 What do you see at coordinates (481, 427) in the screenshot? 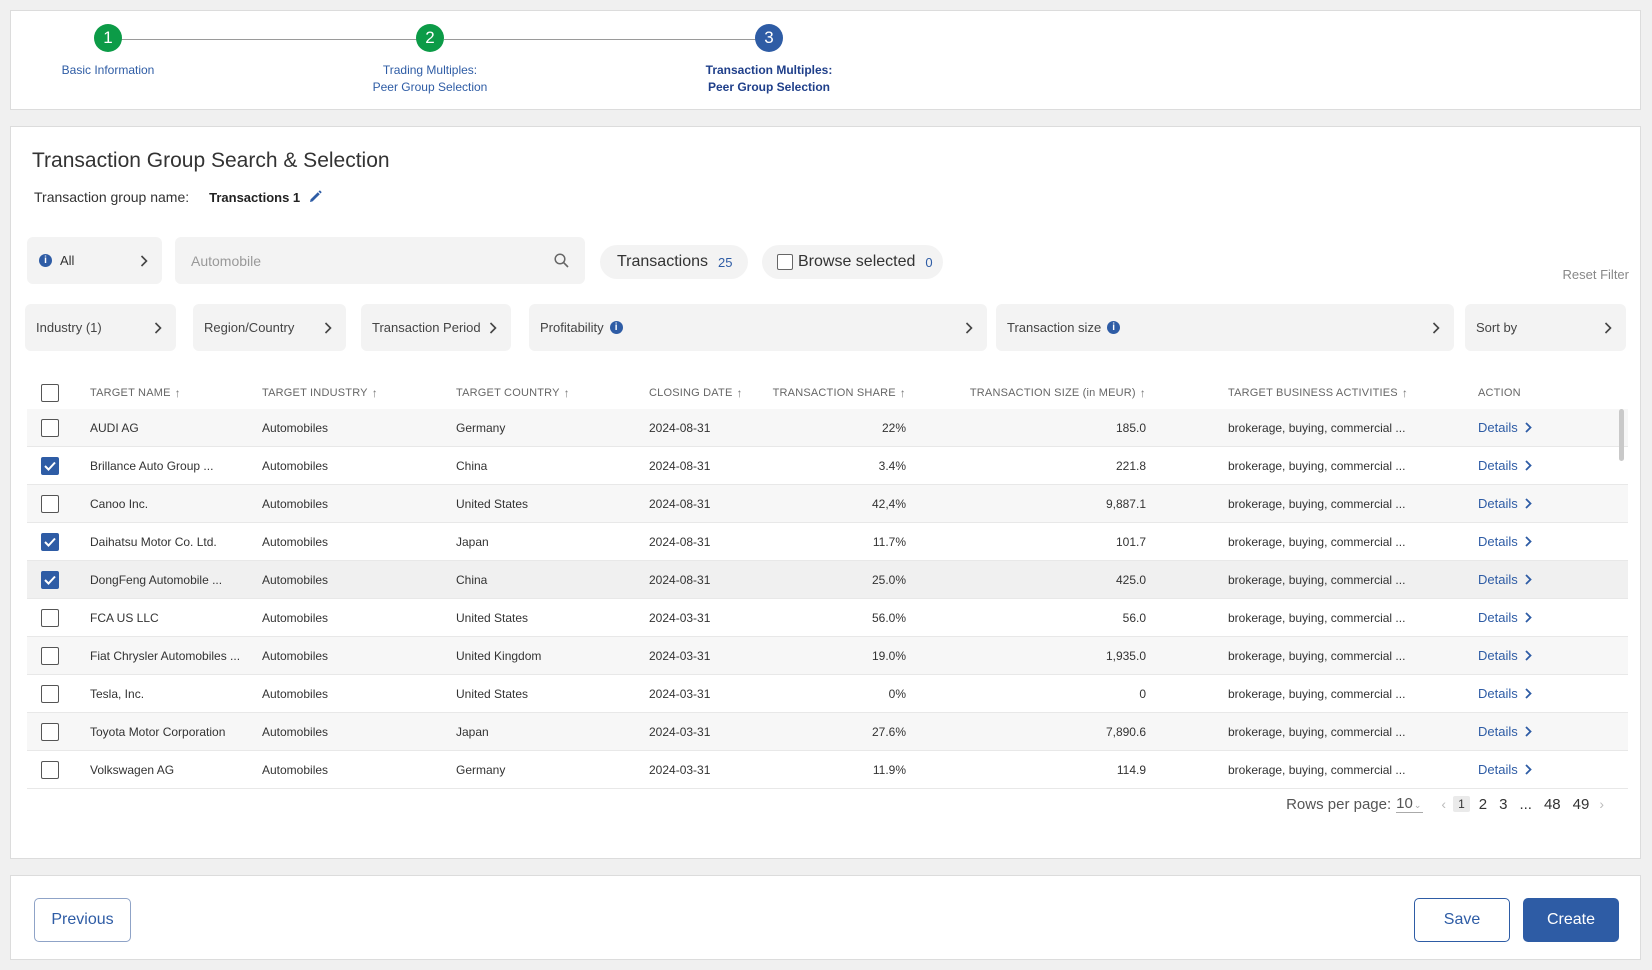
I see `cell-target-country: Germany` at bounding box center [481, 427].